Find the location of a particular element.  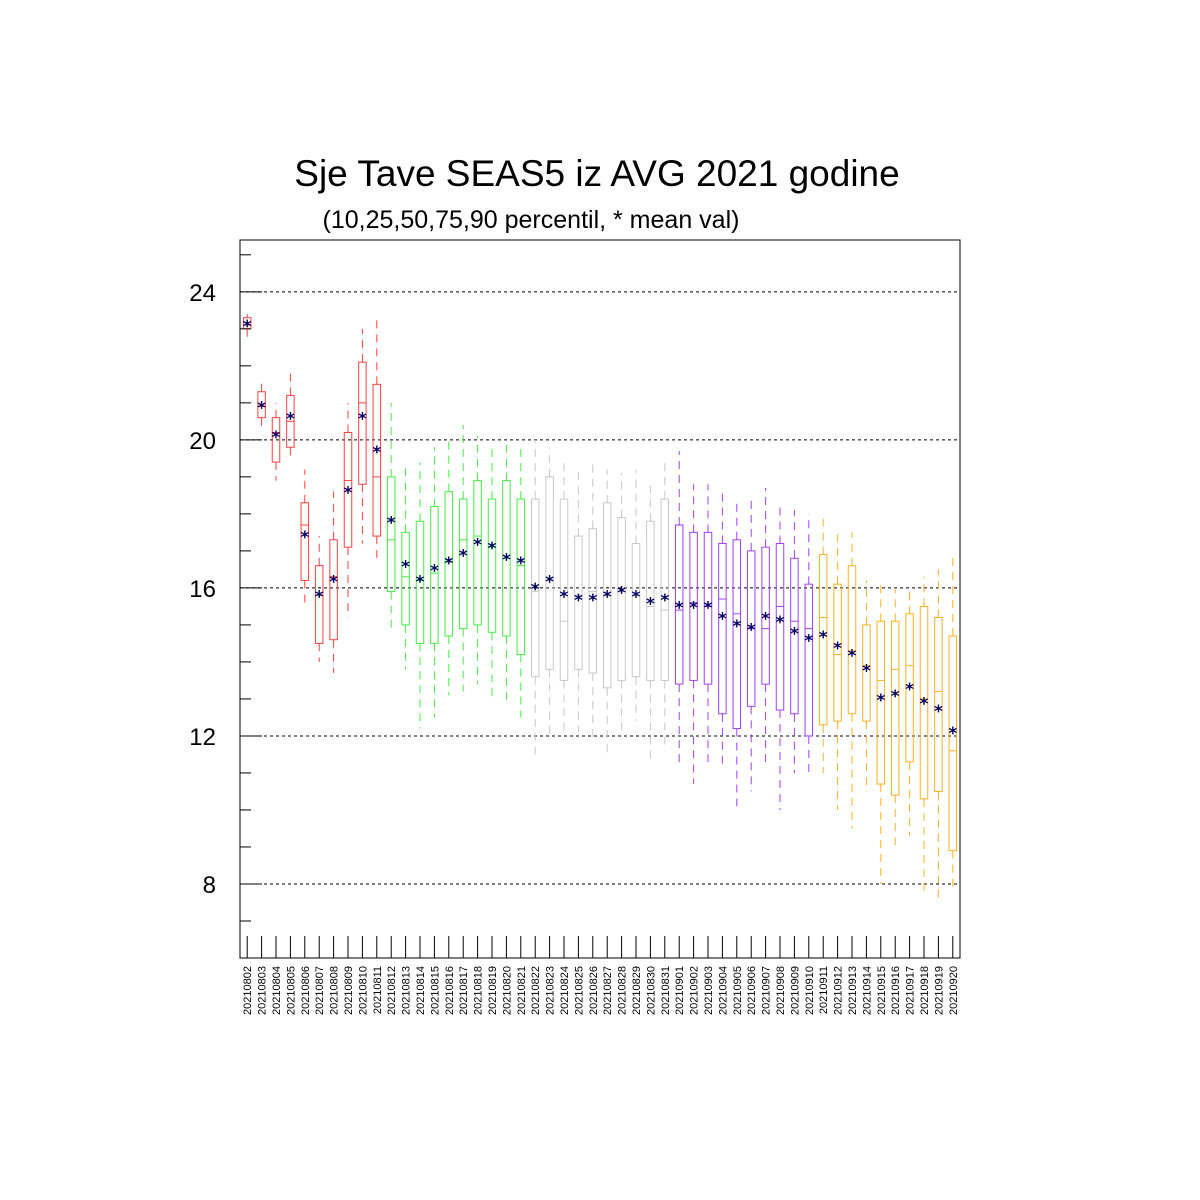

x-tick-label: 20210823 is located at coordinates (551, 990).